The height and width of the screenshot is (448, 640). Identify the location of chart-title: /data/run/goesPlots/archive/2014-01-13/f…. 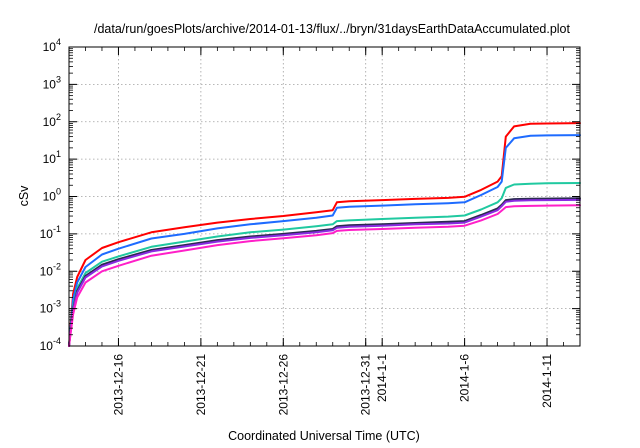
(332, 29).